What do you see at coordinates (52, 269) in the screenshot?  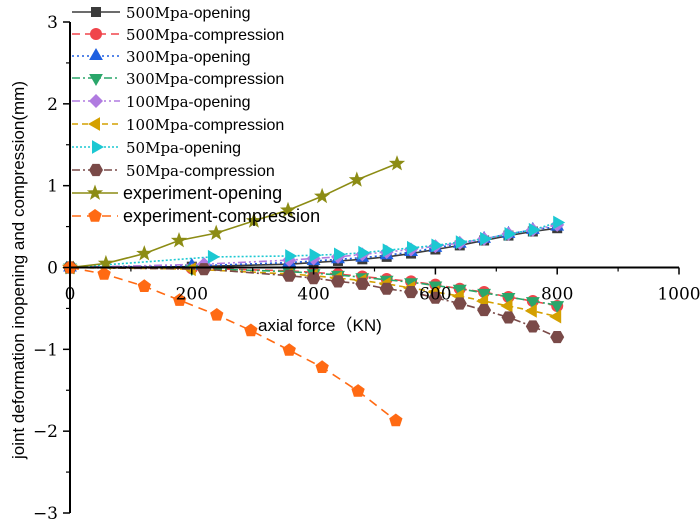 I see `y-tick-label: 0` at bounding box center [52, 269].